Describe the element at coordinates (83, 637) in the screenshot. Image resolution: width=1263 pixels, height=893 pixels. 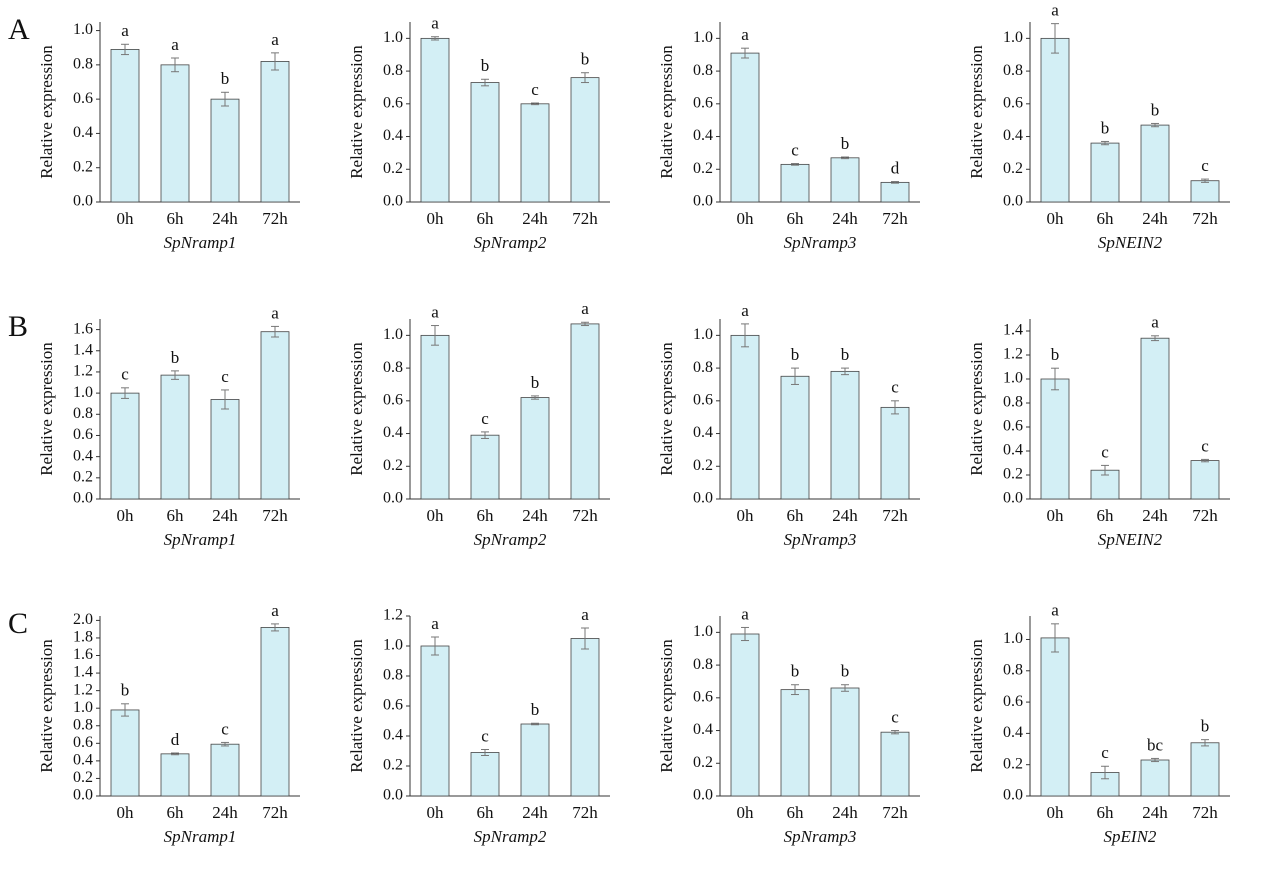
I see `y-tick-label: 1.8` at that location.